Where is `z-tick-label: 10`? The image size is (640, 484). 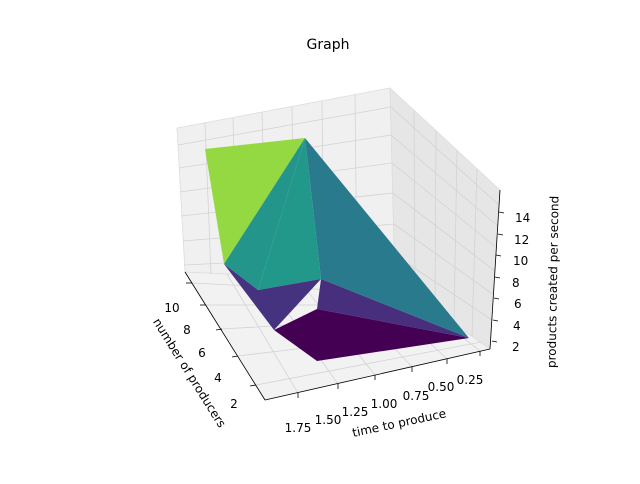 z-tick-label: 10 is located at coordinates (520, 261).